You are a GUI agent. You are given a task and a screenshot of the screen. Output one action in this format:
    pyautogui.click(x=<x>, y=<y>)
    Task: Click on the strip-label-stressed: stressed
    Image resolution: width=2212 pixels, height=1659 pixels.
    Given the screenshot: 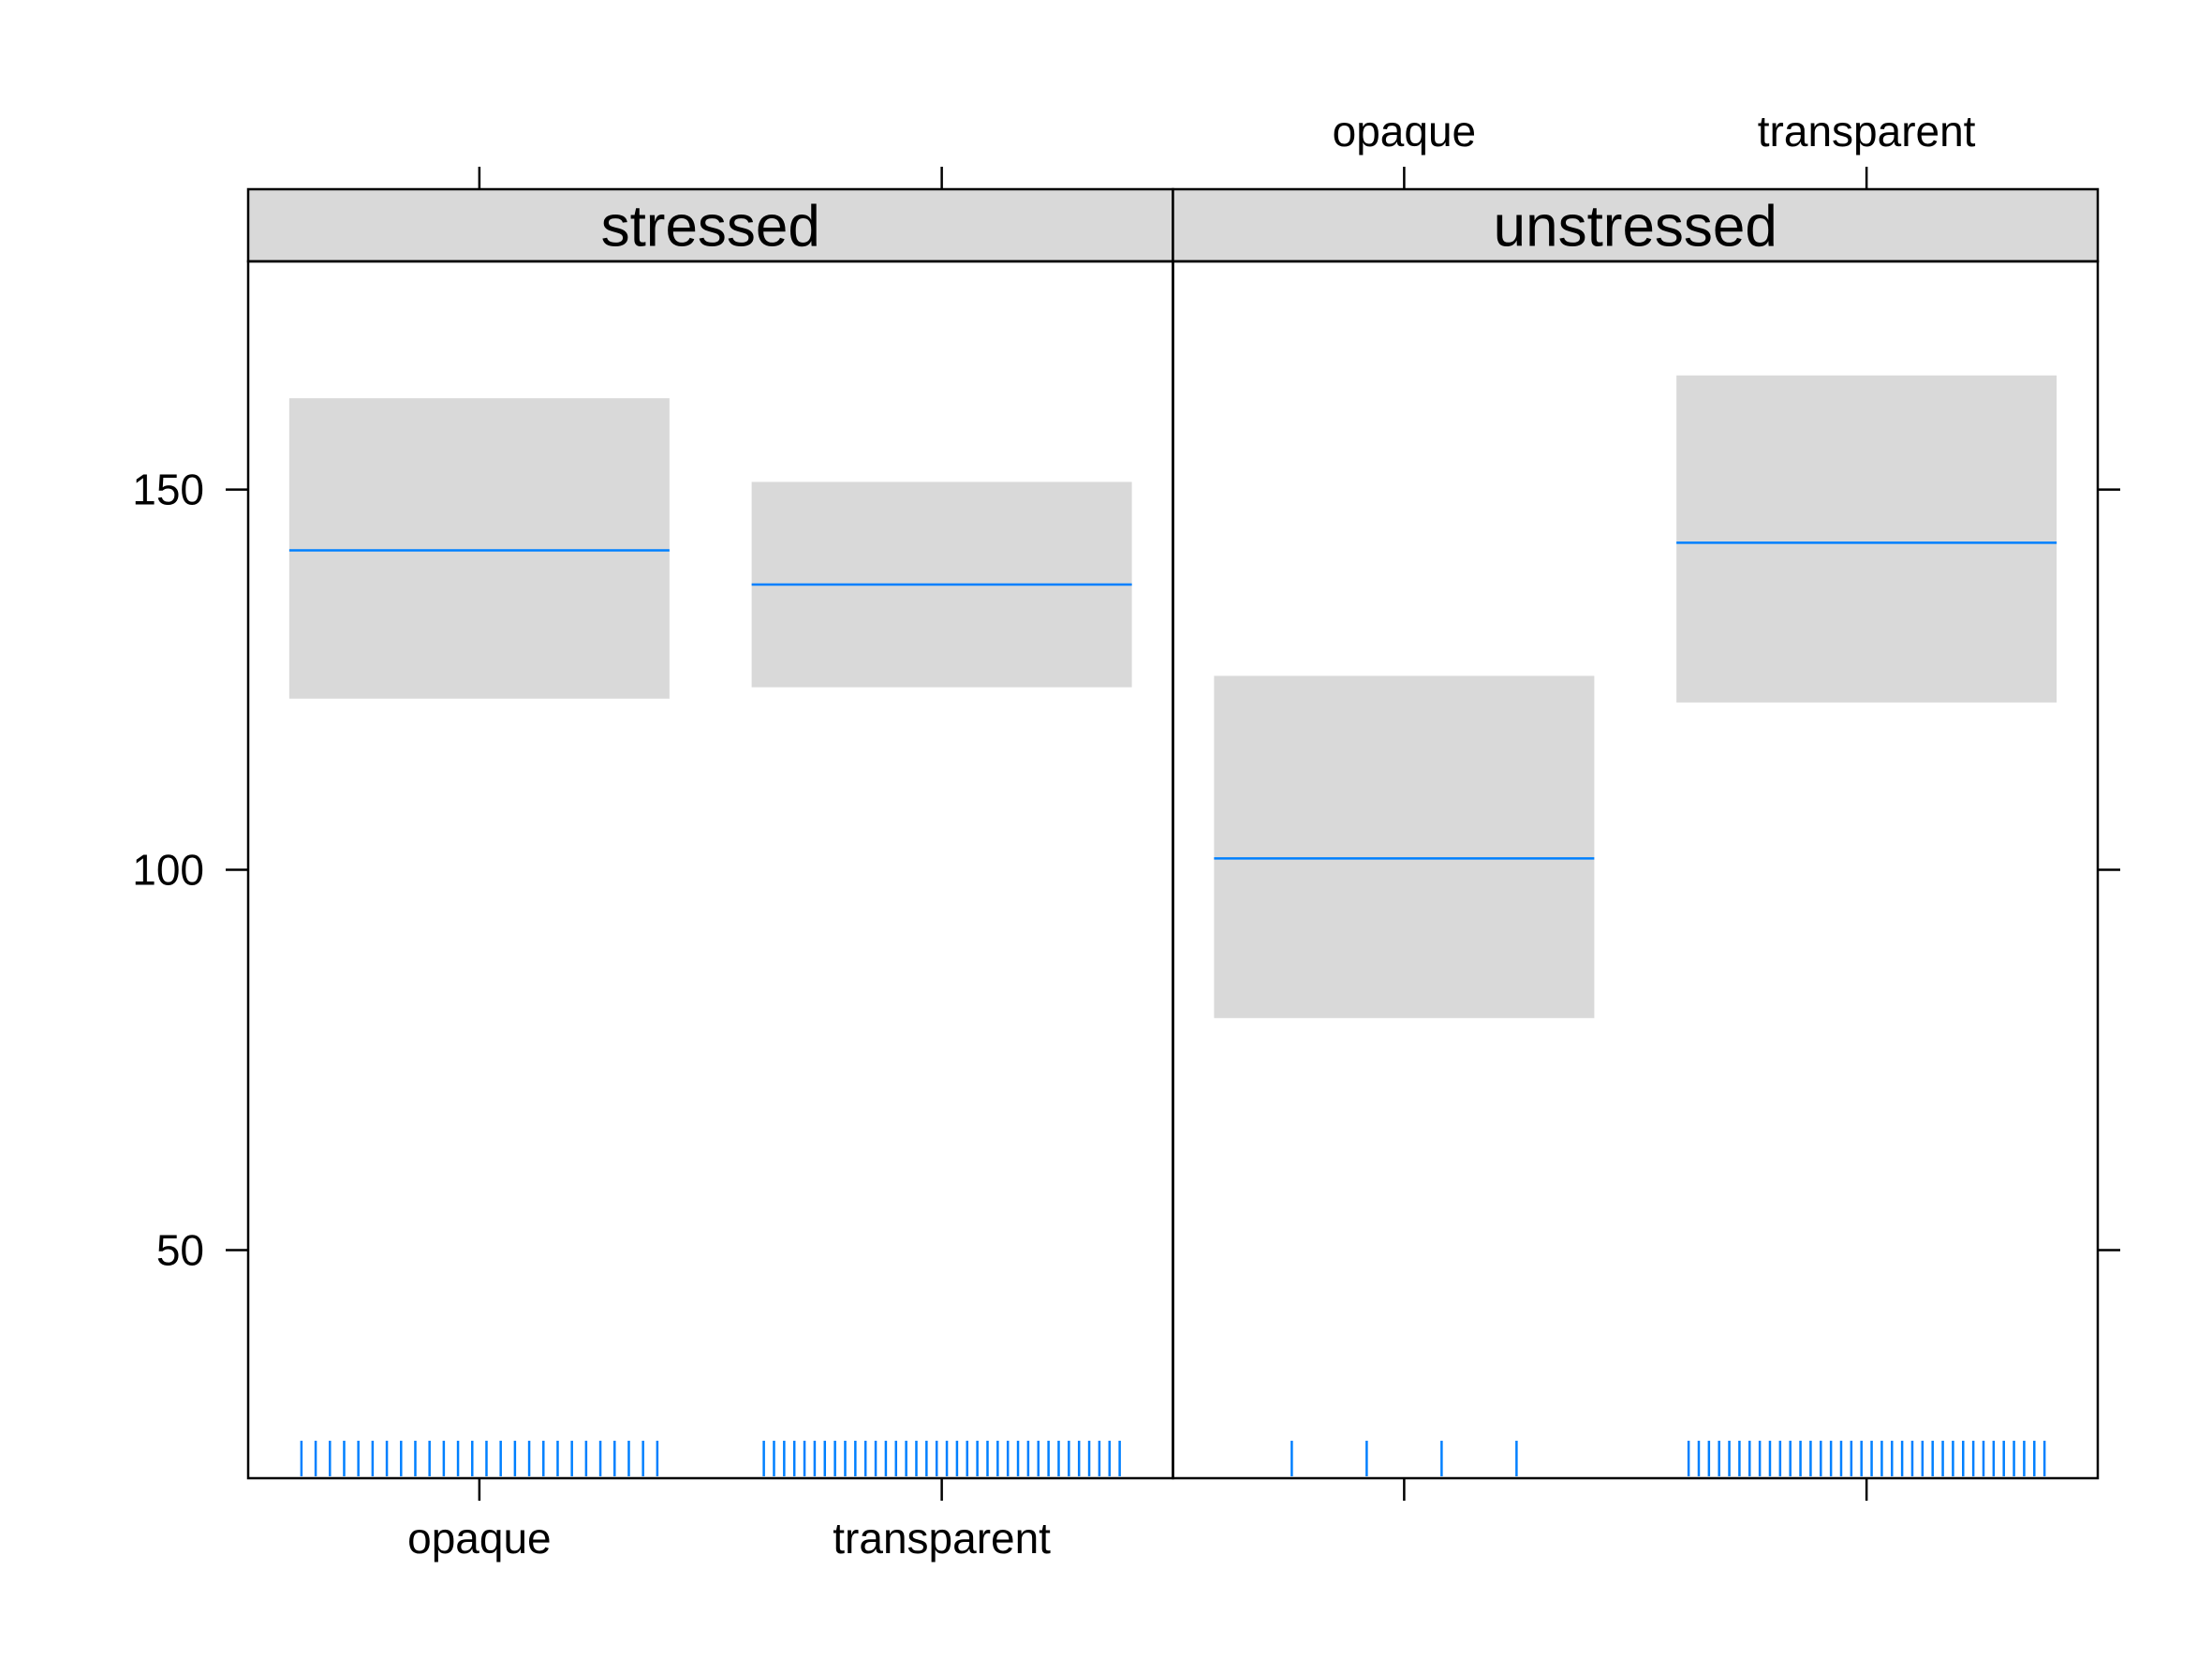 What is the action you would take?
    pyautogui.click(x=711, y=227)
    